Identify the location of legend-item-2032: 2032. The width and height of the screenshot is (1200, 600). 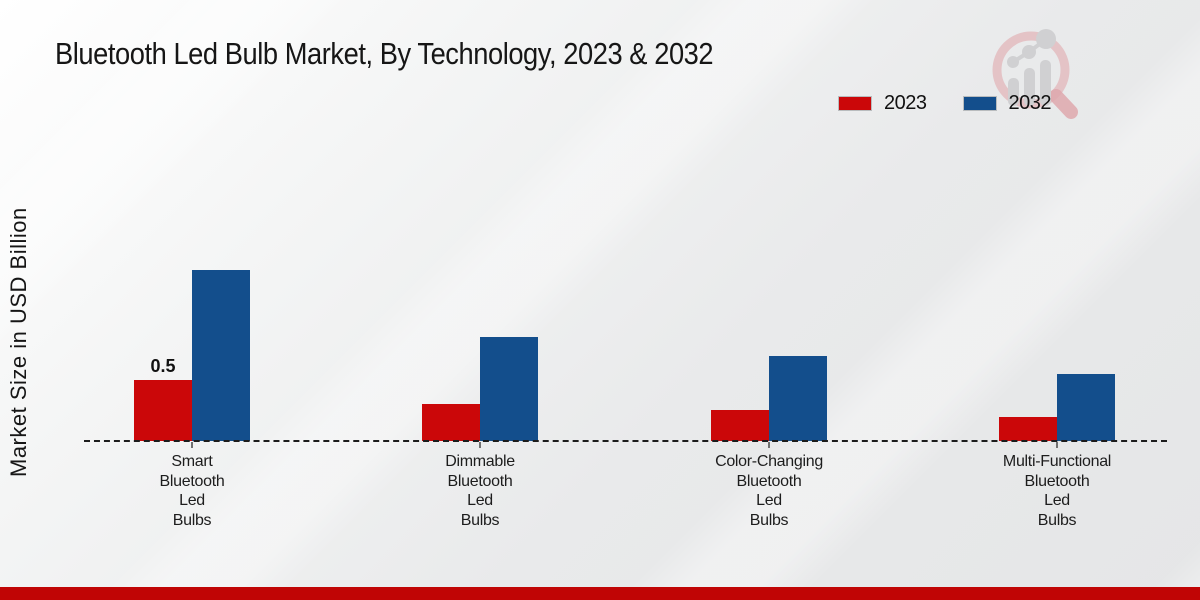
(1007, 103).